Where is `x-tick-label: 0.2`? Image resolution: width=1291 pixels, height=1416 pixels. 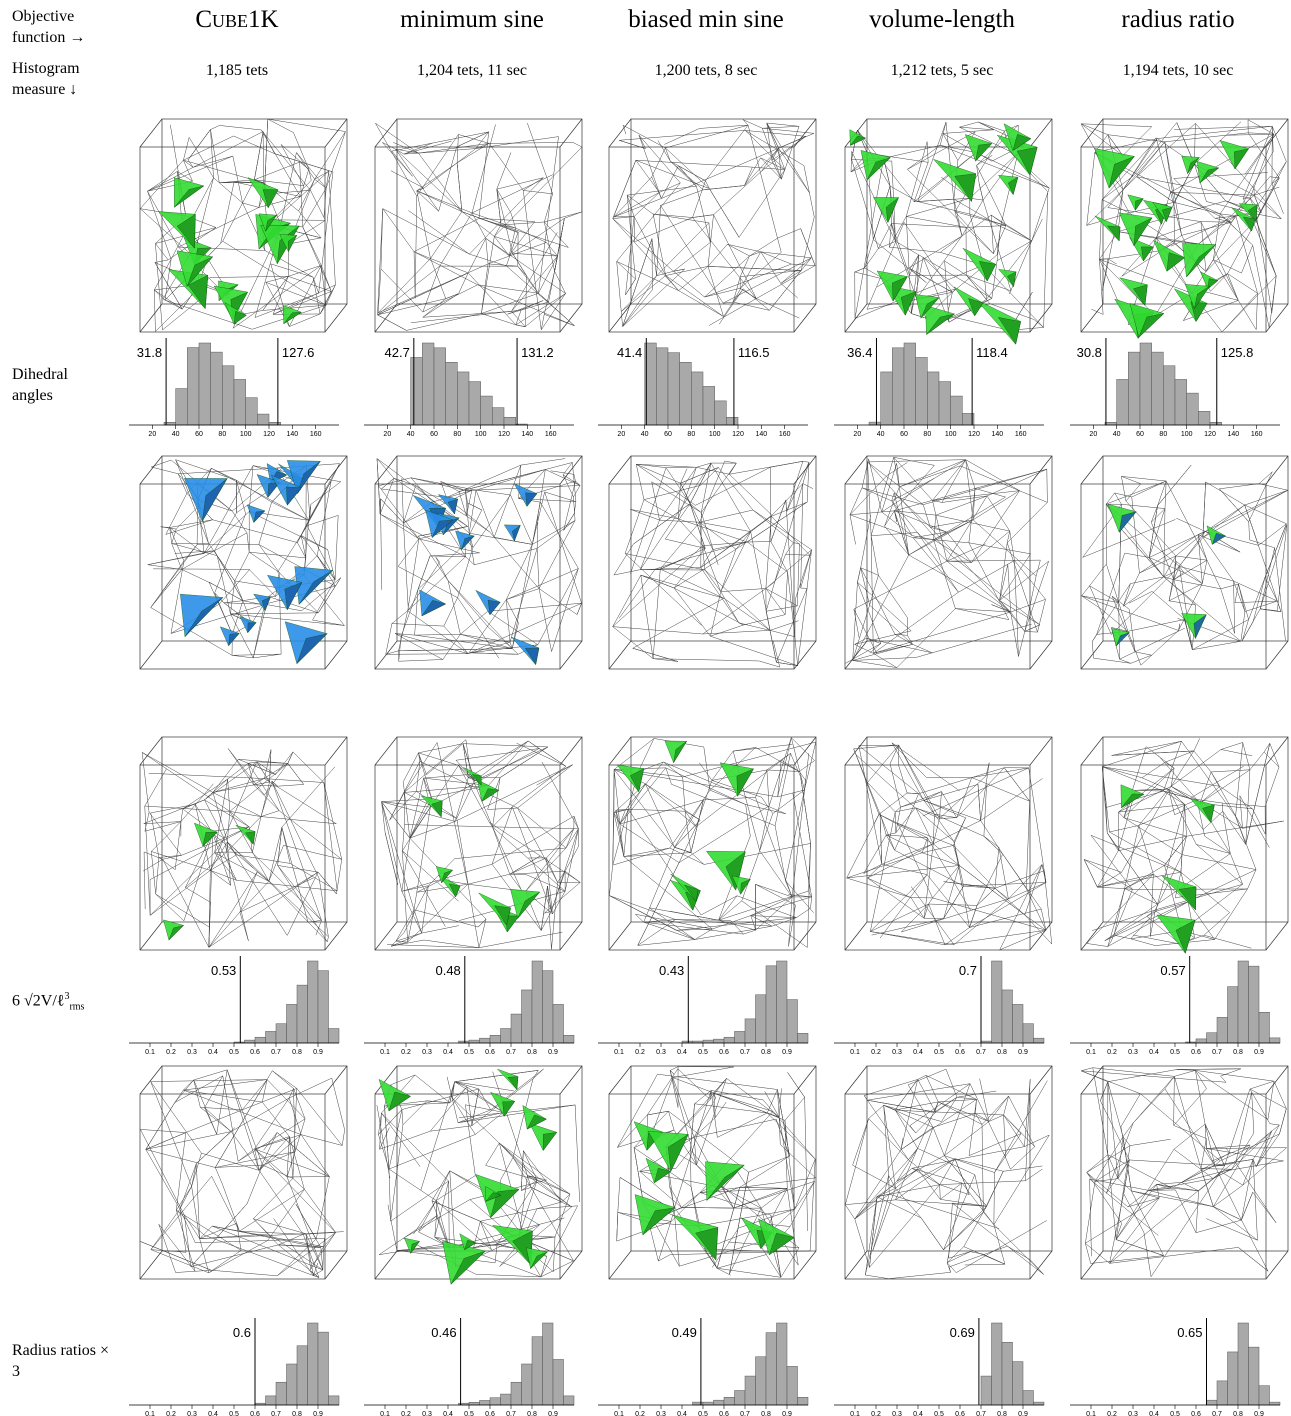
x-tick-label: 0.2 is located at coordinates (1112, 1413).